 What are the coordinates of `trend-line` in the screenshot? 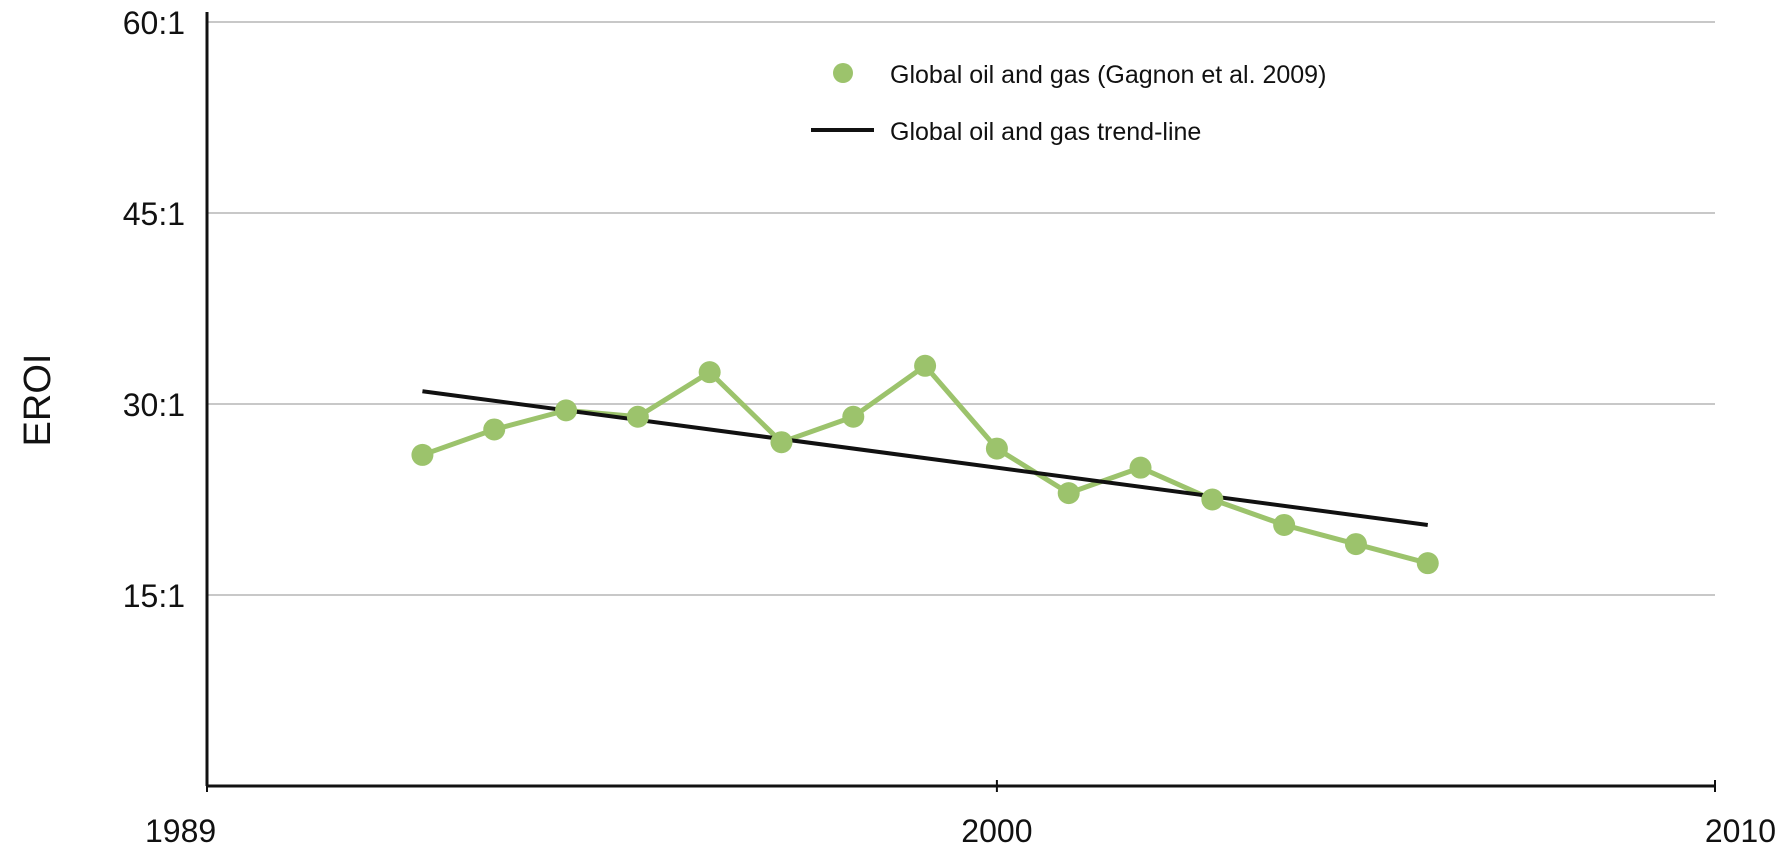 It's located at (925, 458).